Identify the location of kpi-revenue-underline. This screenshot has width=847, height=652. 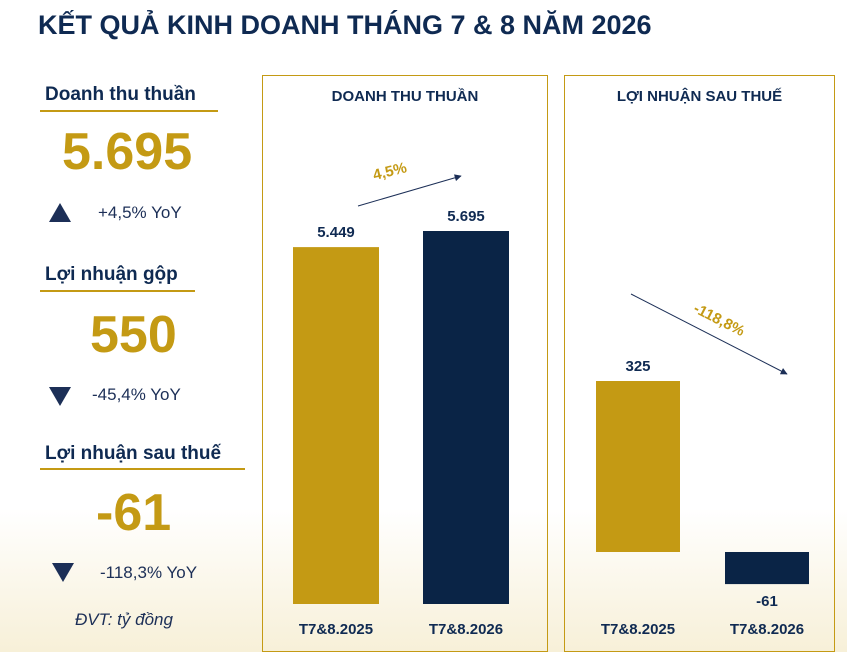
(129, 111).